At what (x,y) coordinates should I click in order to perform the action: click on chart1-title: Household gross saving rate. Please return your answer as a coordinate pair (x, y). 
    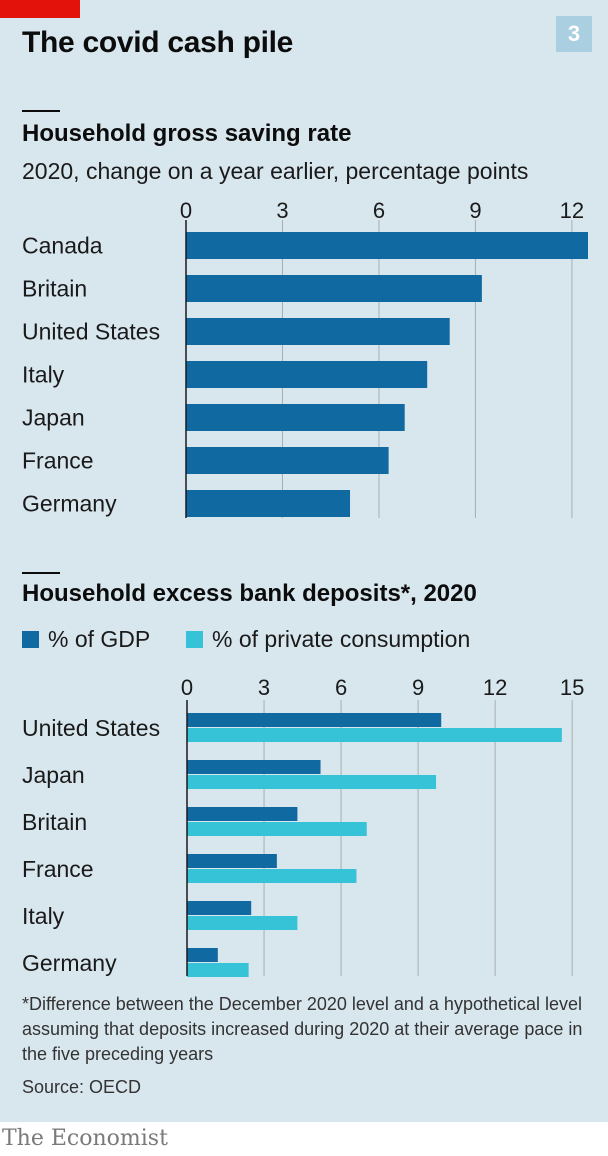
    Looking at the image, I should click on (187, 133).